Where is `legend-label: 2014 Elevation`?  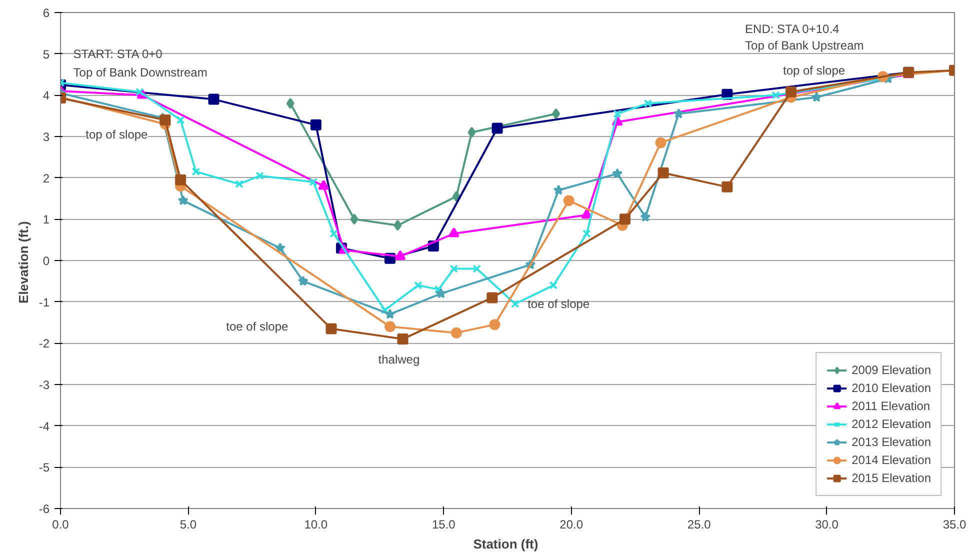
legend-label: 2014 Elevation is located at coordinates (891, 460).